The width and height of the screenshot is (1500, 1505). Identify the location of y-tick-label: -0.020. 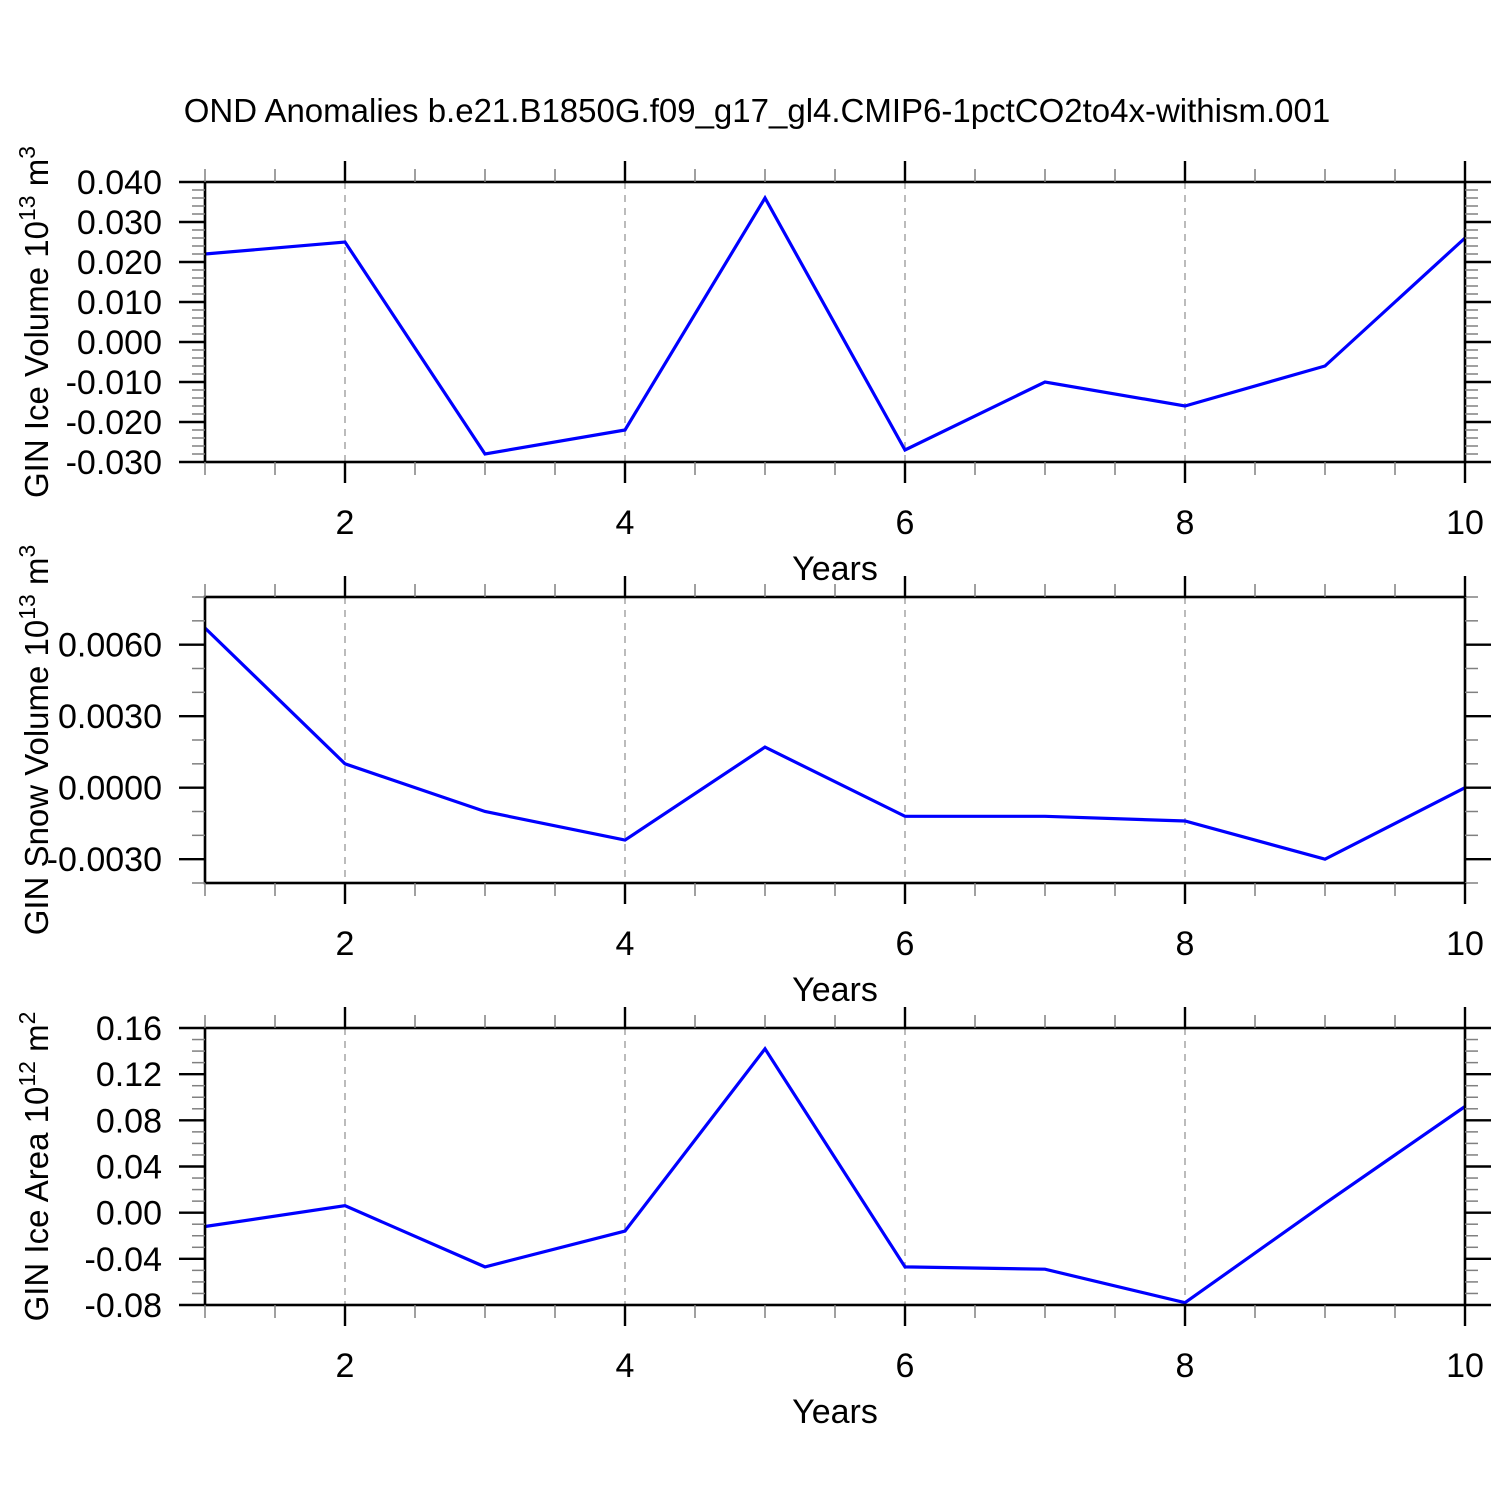
(114, 423).